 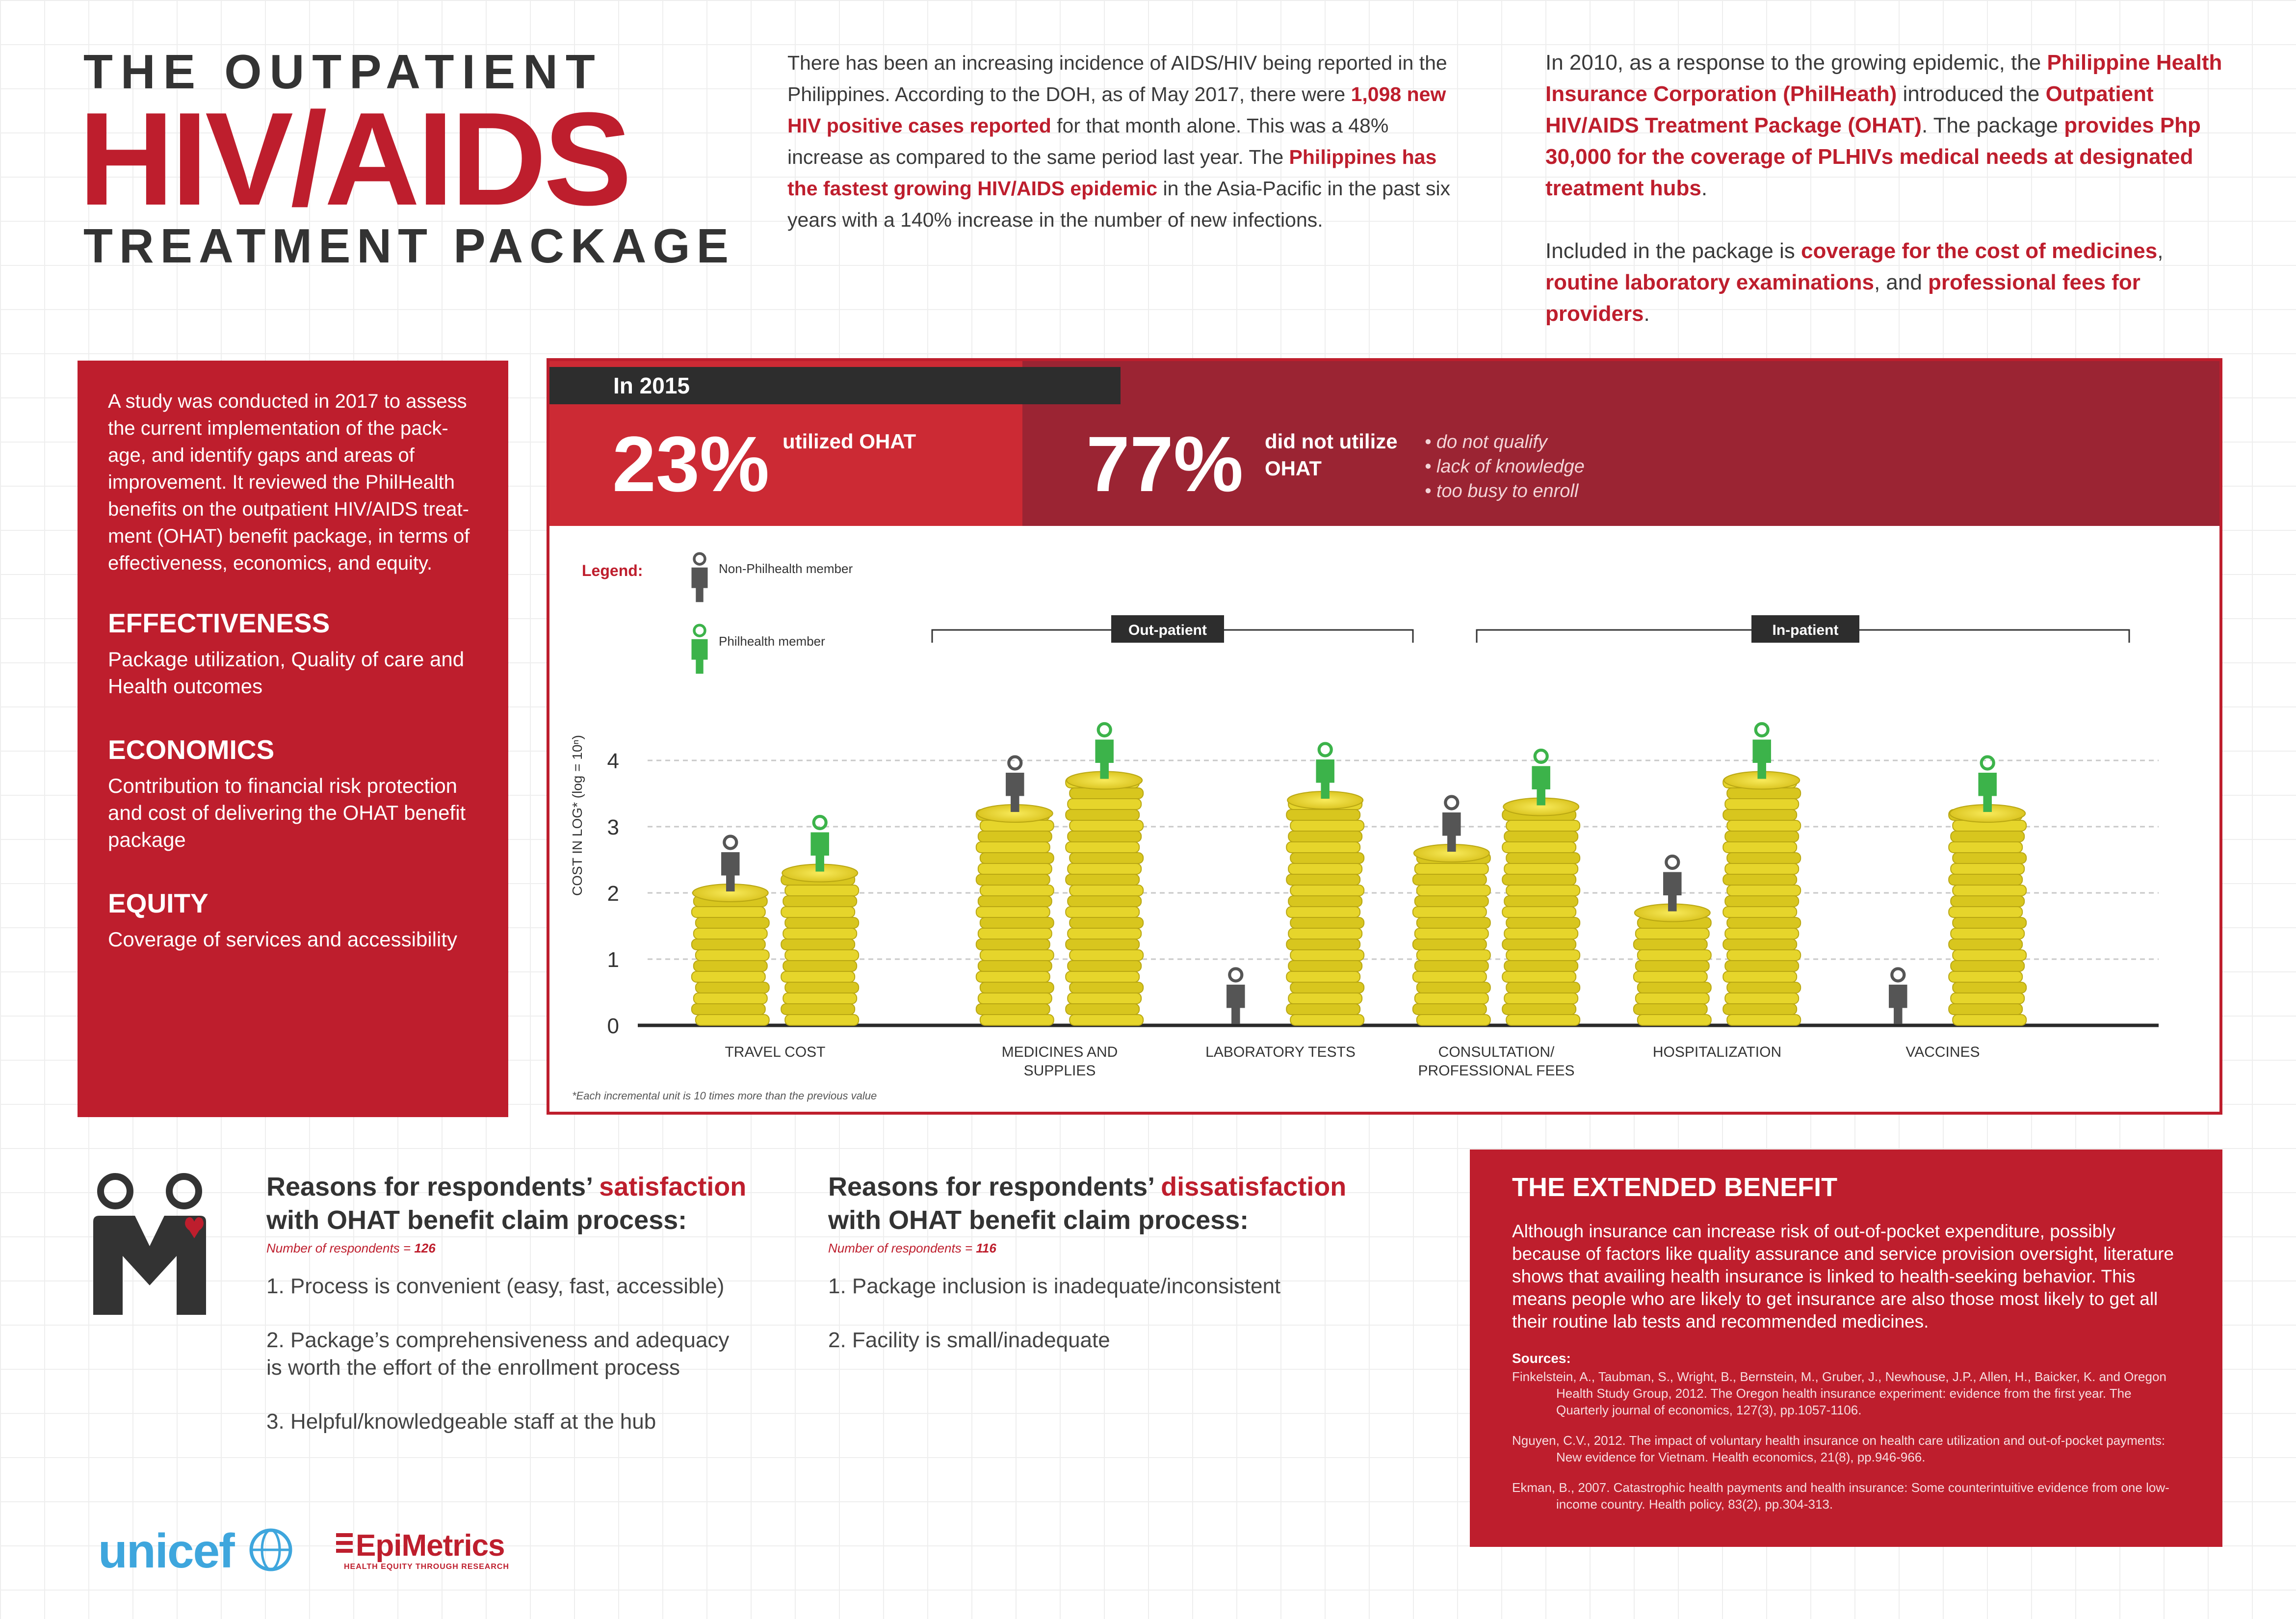 I want to click on group-label-inpatient: In-patient, so click(x=1806, y=630).